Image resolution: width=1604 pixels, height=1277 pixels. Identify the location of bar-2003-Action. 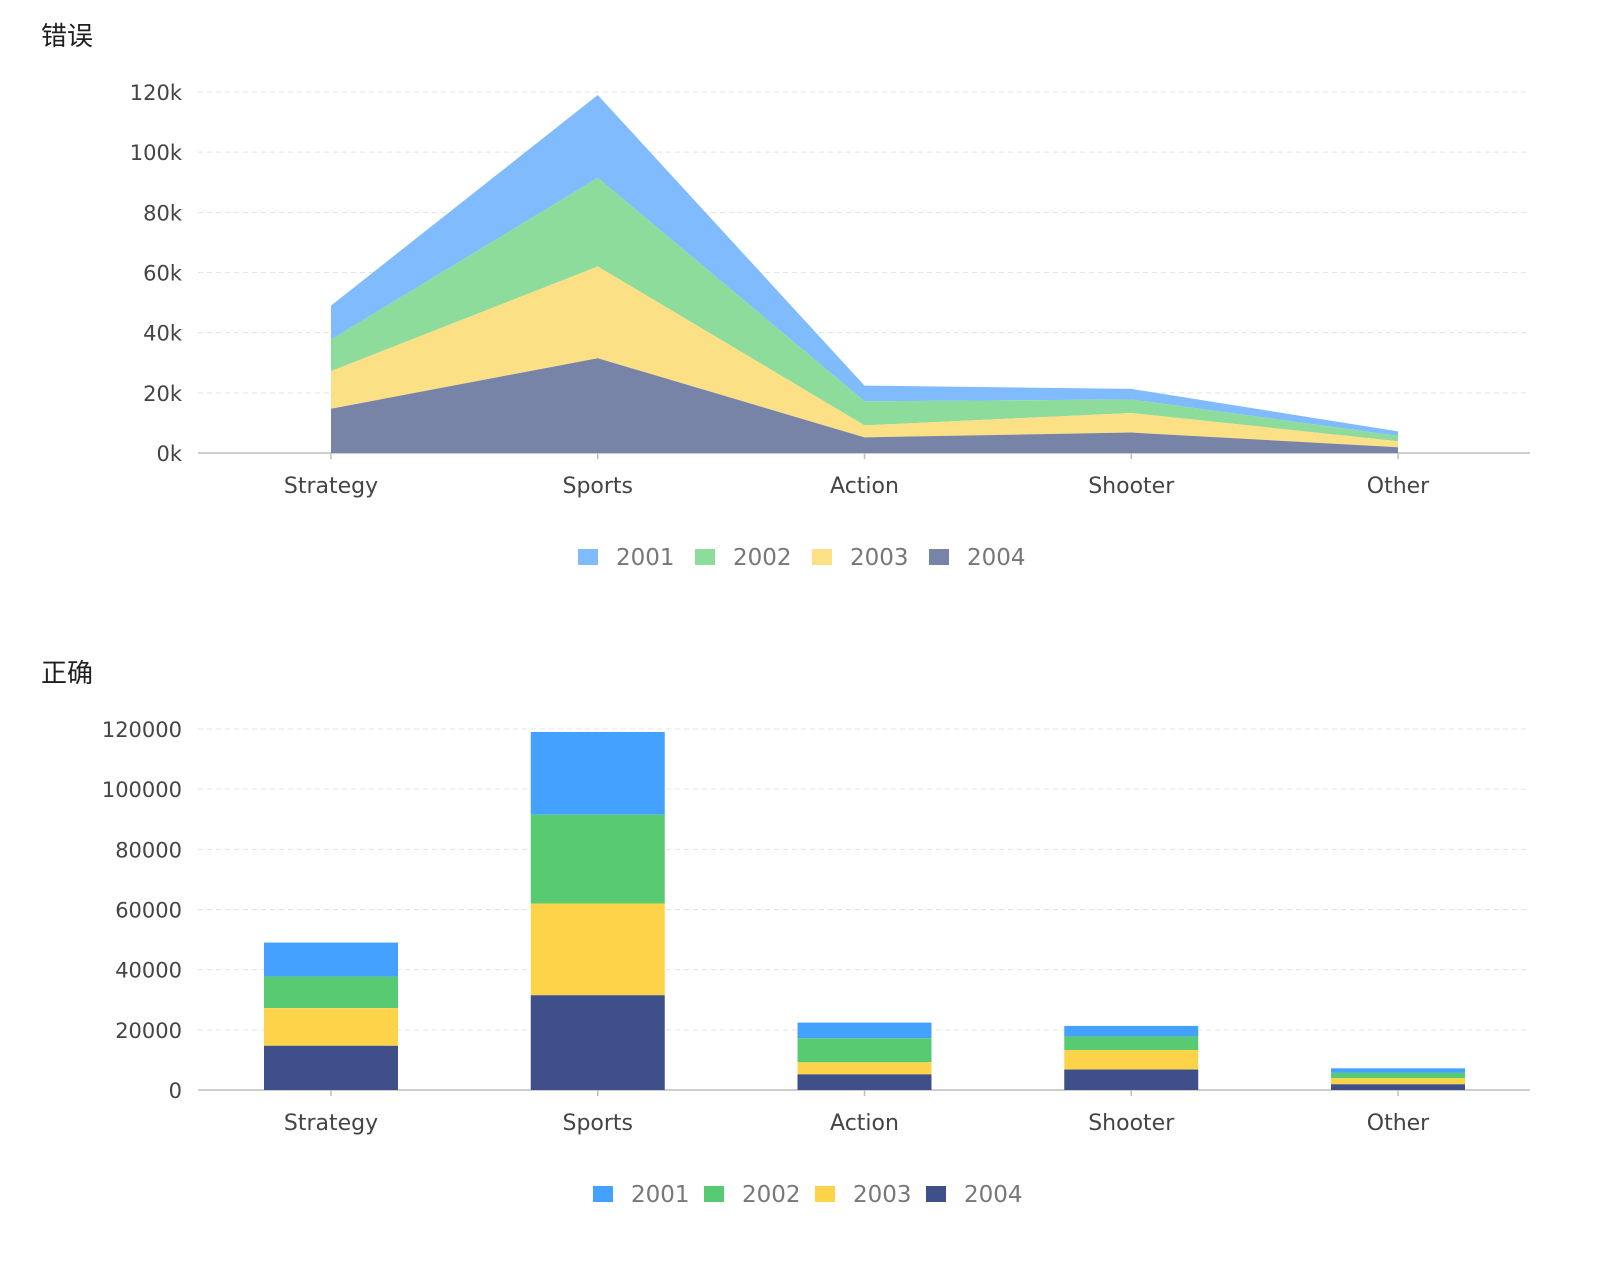
(864, 1068).